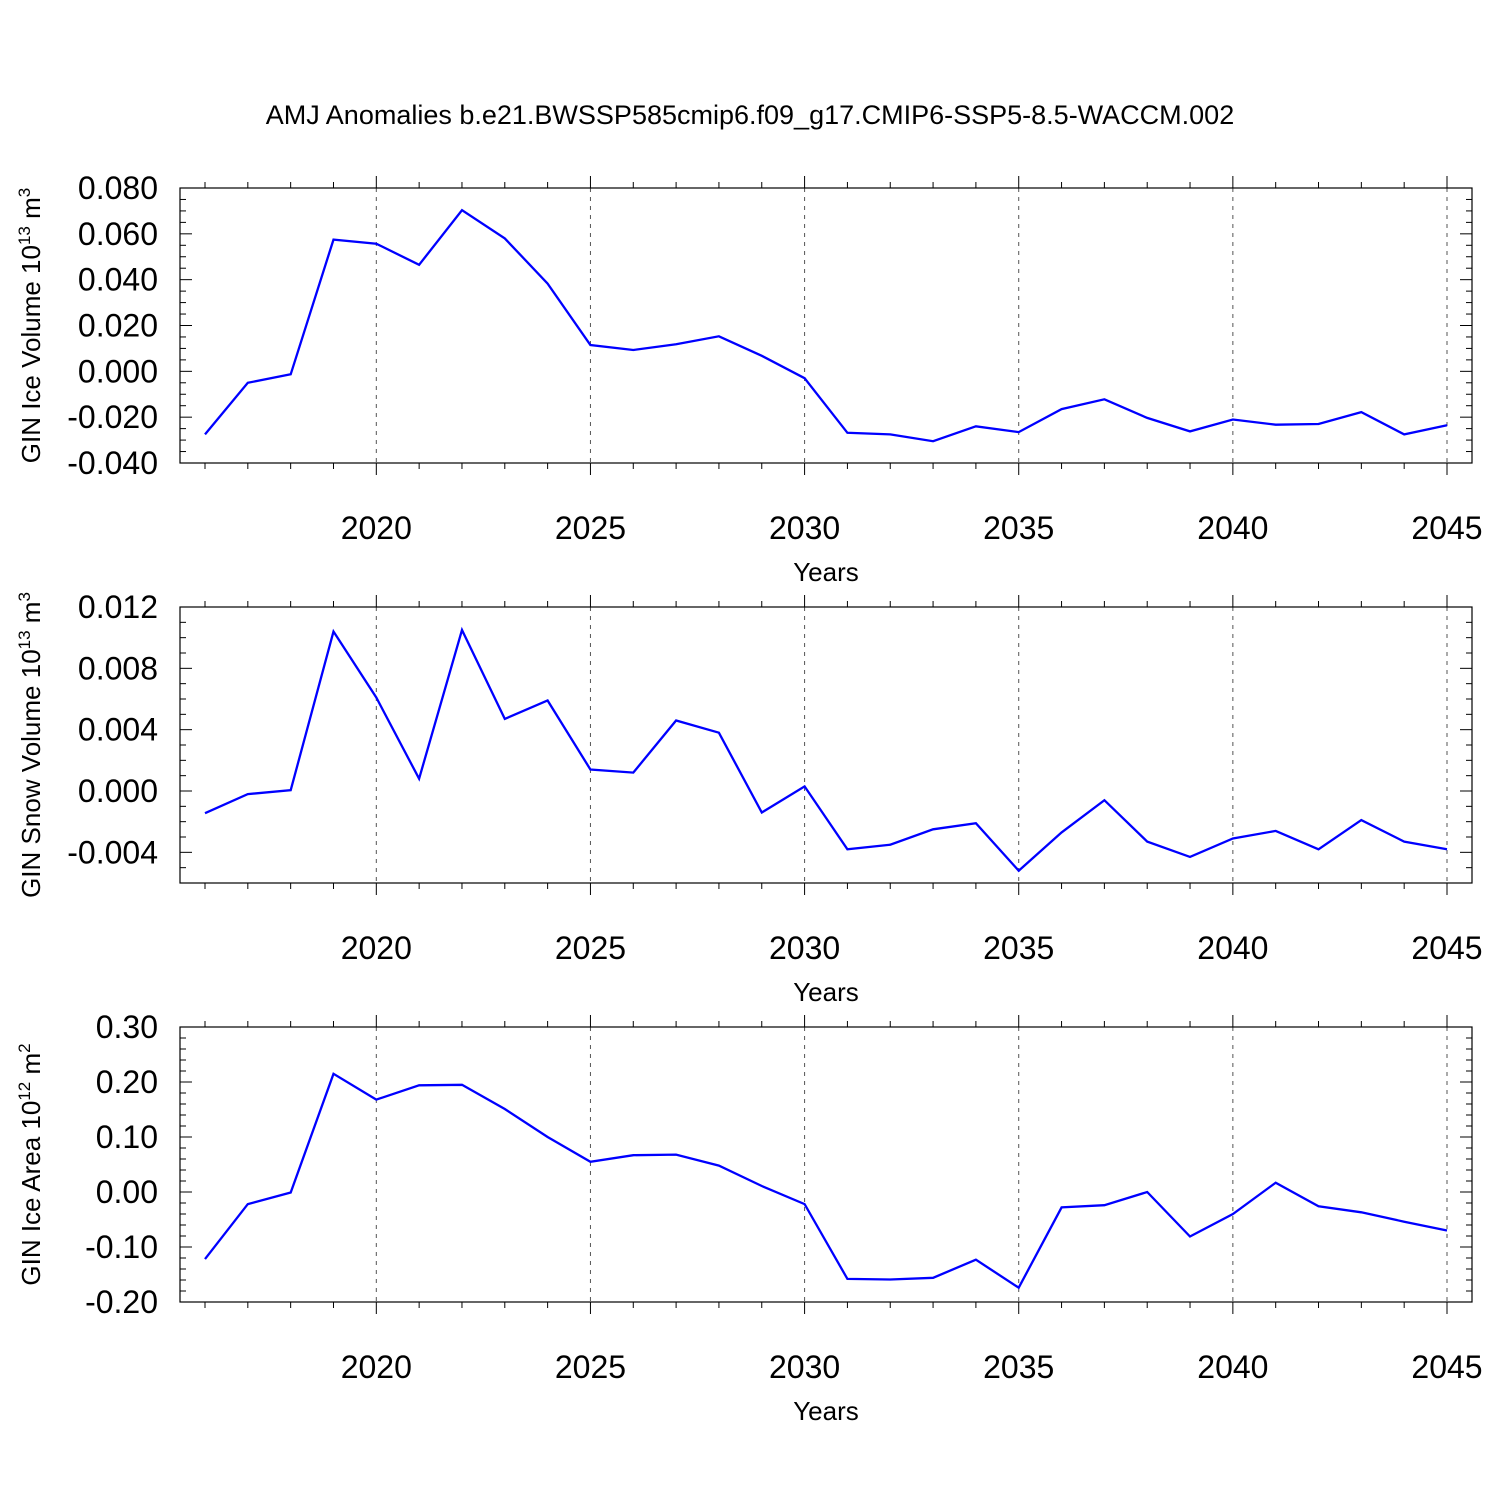  What do you see at coordinates (118, 234) in the screenshot?
I see `y-tick-label: 0.060` at bounding box center [118, 234].